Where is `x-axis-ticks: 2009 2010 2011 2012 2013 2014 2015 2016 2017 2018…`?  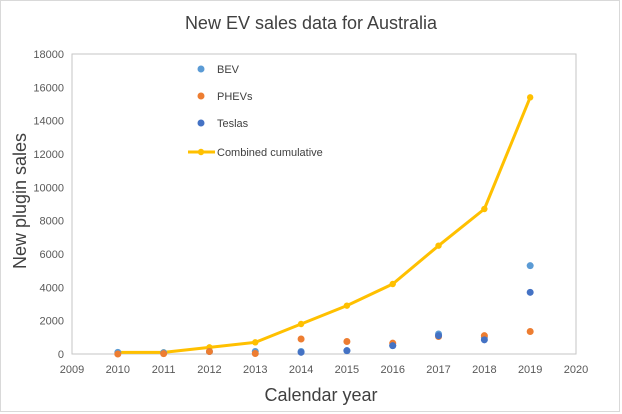
x-axis-ticks: 2009 2010 2011 2012 2013 2014 2015 2016 2017 2018… is located at coordinates (324, 370).